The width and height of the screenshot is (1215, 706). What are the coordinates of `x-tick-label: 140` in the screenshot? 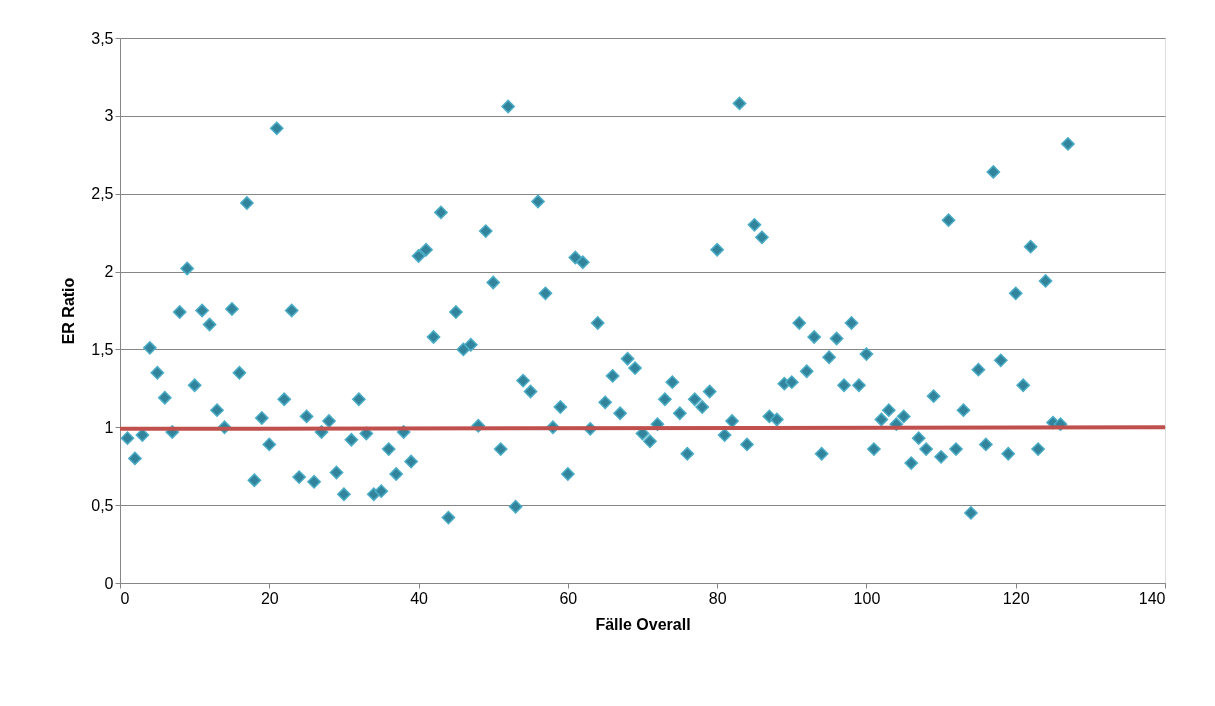 It's located at (1152, 598).